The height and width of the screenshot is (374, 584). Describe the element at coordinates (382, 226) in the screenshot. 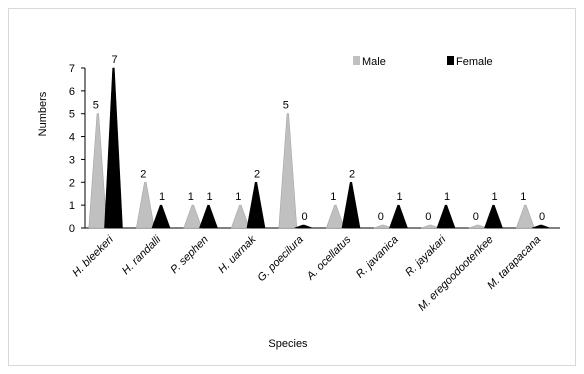

I see `bar-male-r-javanica` at that location.